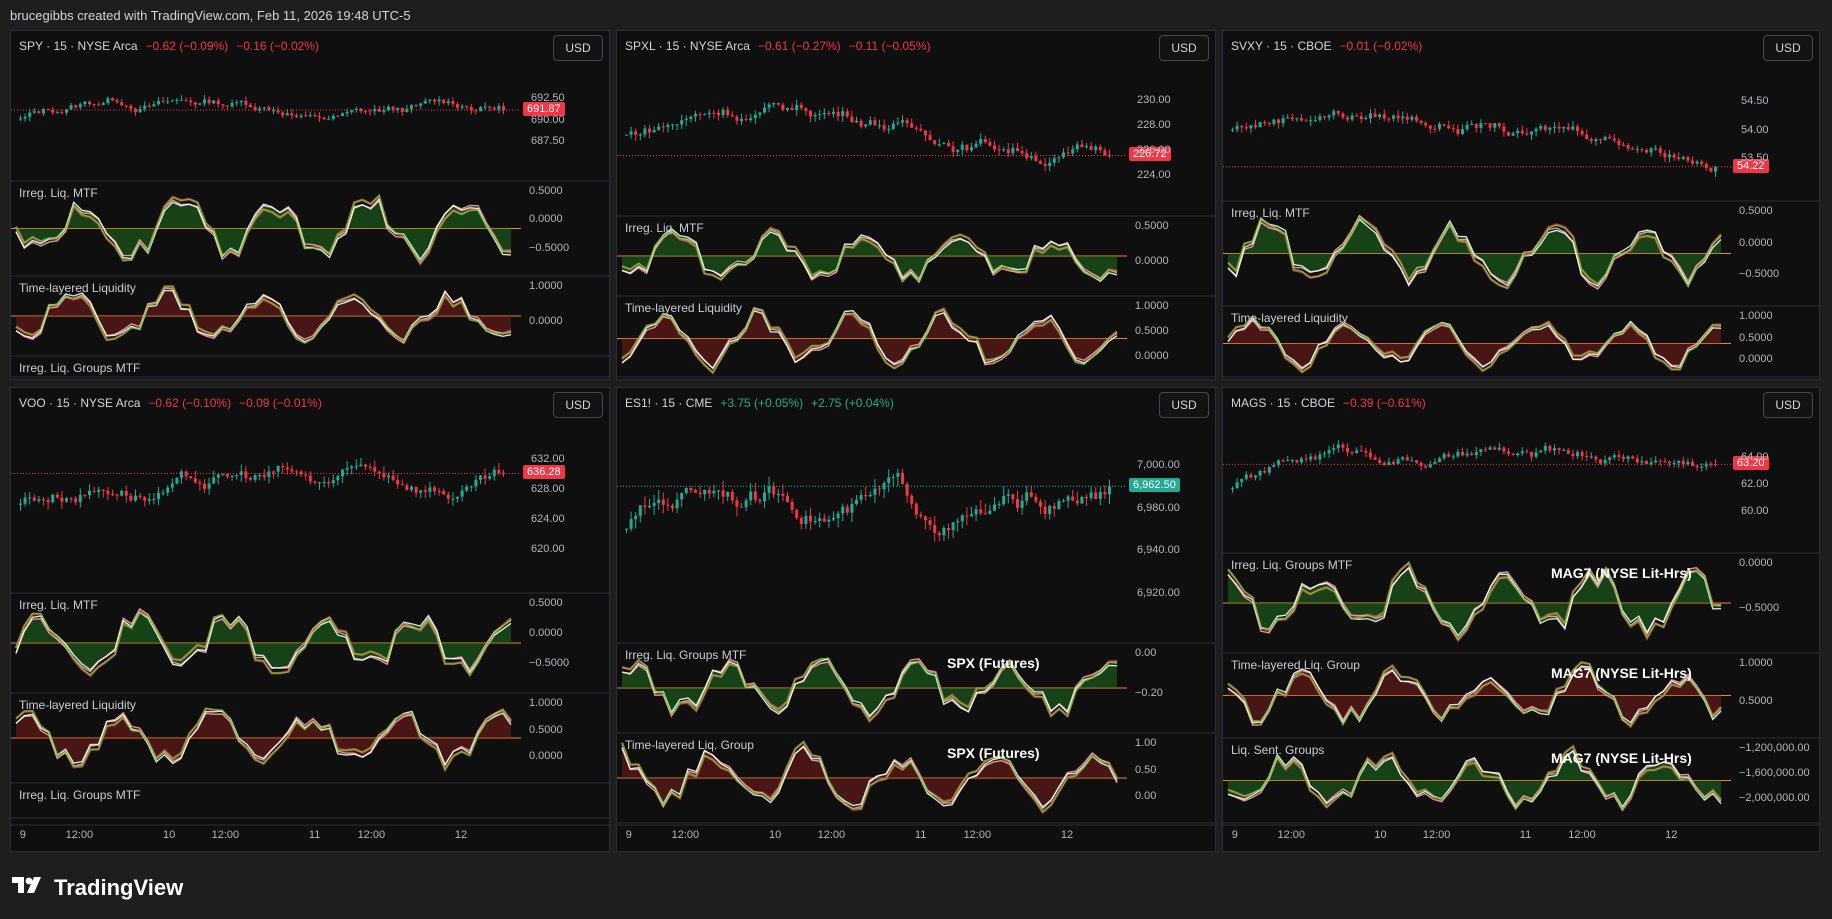  I want to click on symbol-title: MAGS · 15 · CBOE, so click(1283, 403).